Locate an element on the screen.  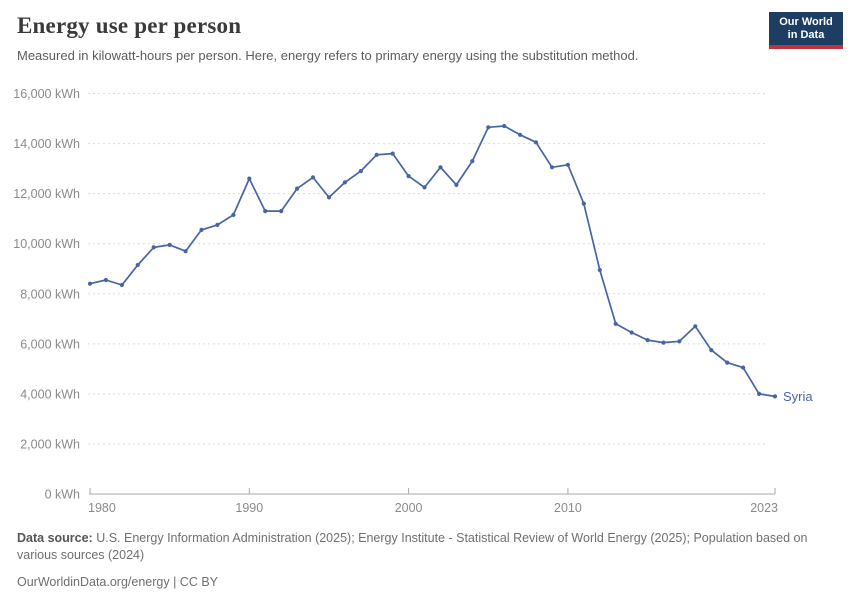
y-tick-label: 2,000 kWh is located at coordinates (50, 444).